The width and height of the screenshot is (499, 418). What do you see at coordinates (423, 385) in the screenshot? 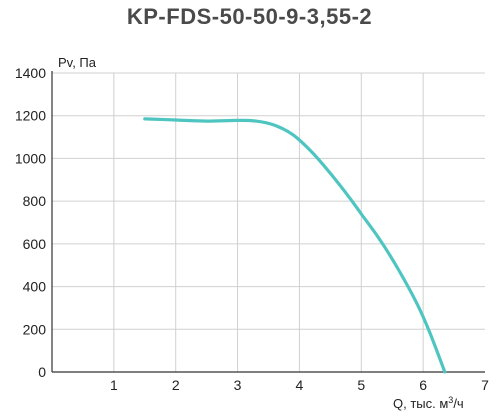
I see `x-tick-label: 6` at bounding box center [423, 385].